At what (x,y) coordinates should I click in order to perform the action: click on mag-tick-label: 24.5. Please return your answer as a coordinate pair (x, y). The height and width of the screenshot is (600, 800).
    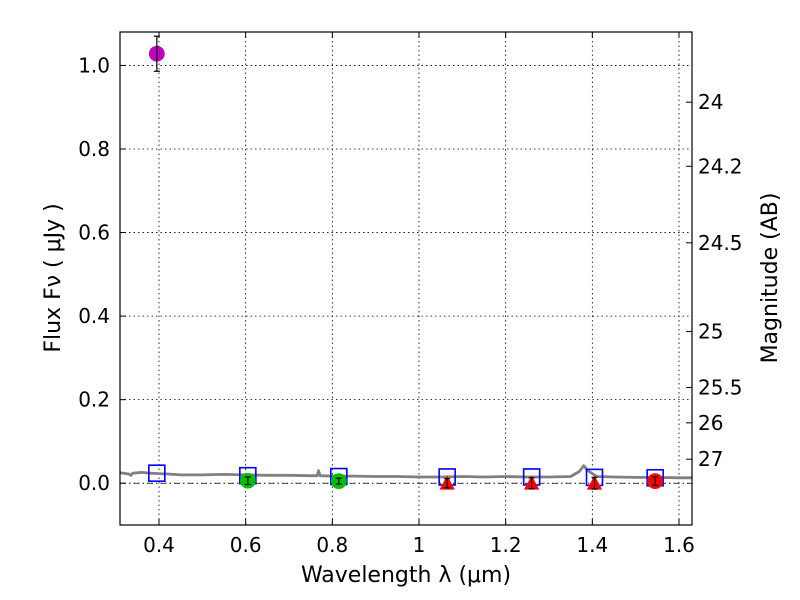
    Looking at the image, I should click on (720, 243).